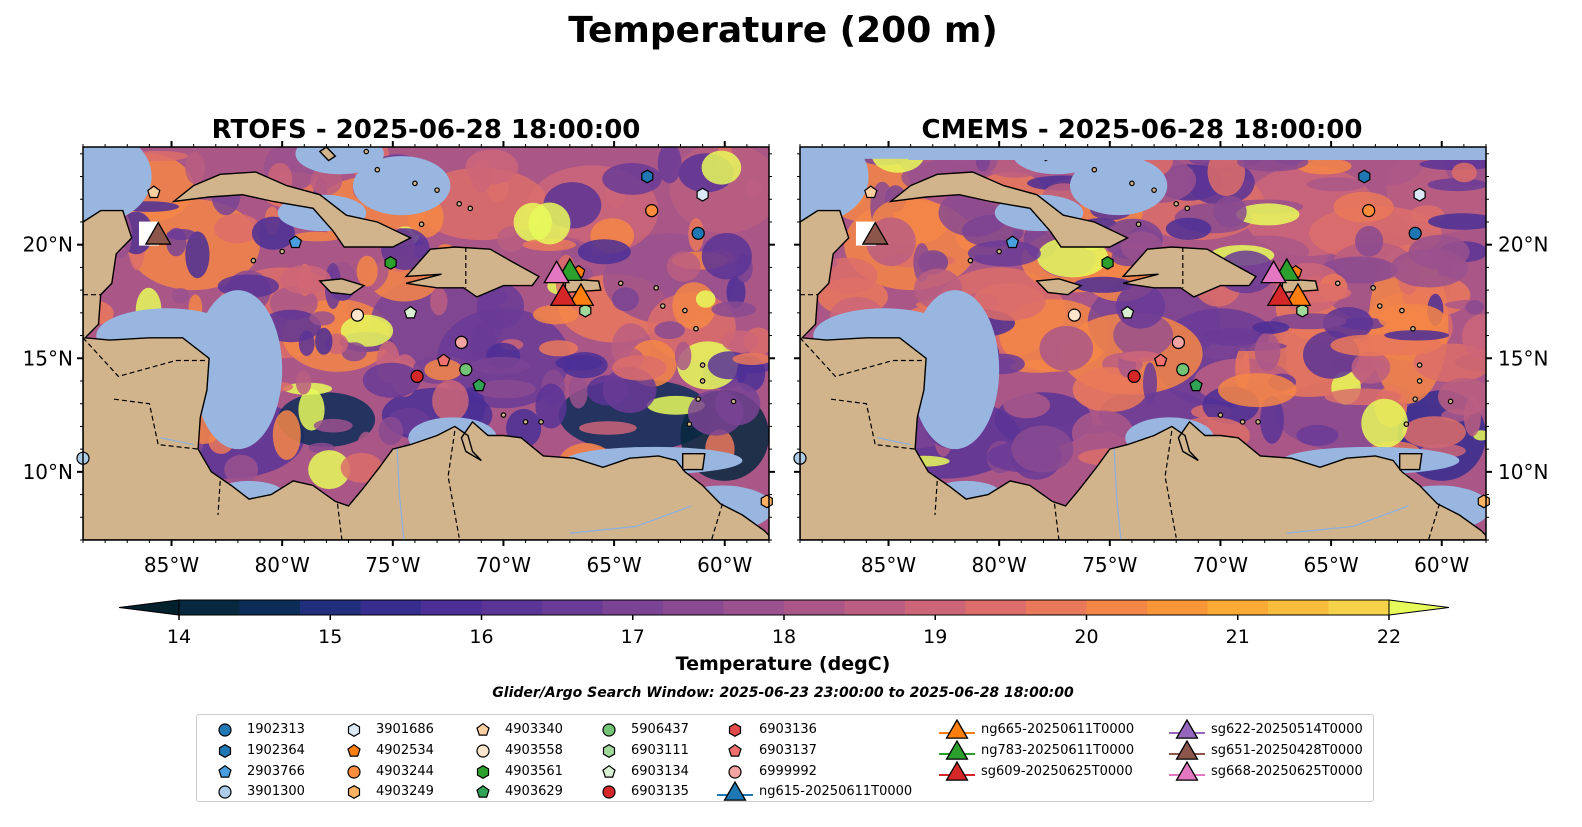  What do you see at coordinates (276, 771) in the screenshot?
I see `legend-label: 2903766` at bounding box center [276, 771].